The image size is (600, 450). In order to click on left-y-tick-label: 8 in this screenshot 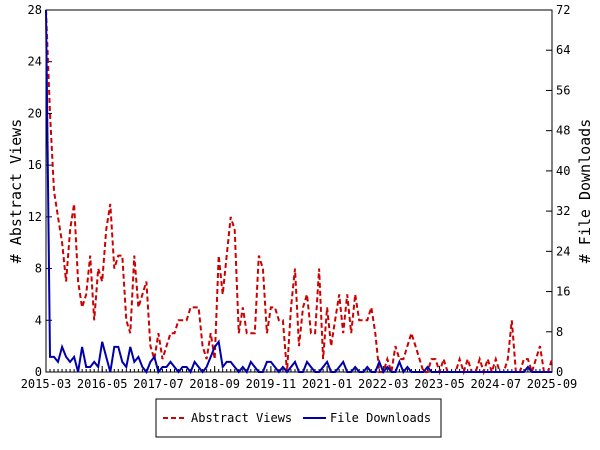, I will do `click(38, 269)`.